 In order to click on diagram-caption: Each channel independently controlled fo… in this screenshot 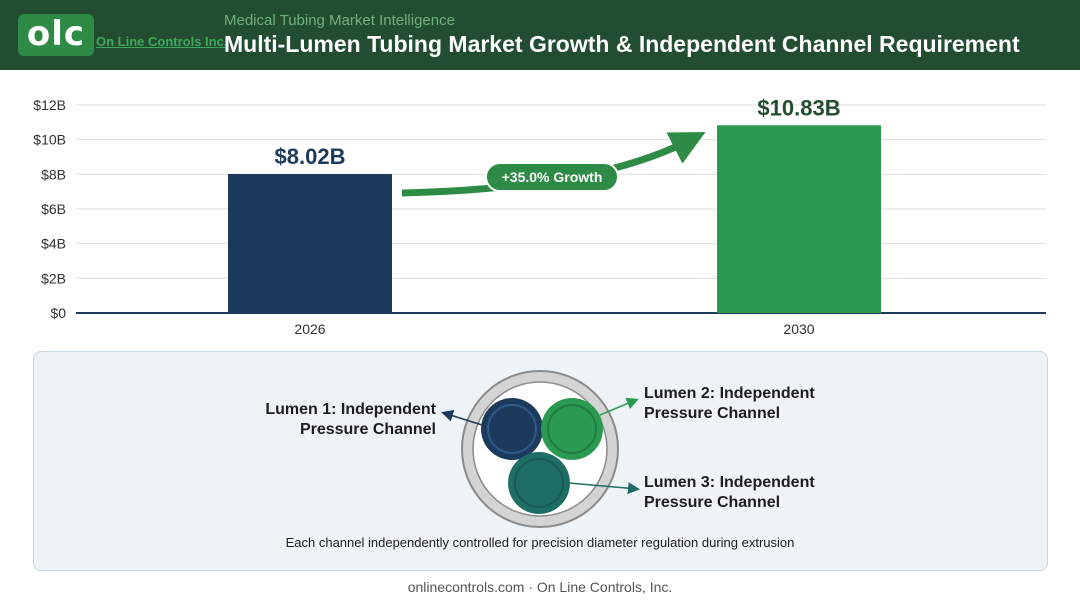, I will do `click(540, 542)`.